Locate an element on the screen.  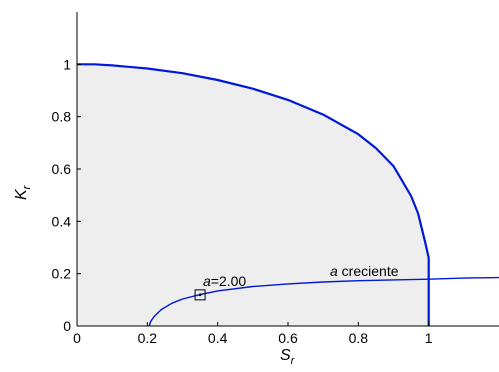
trajectory-curve is located at coordinates (323, 301).